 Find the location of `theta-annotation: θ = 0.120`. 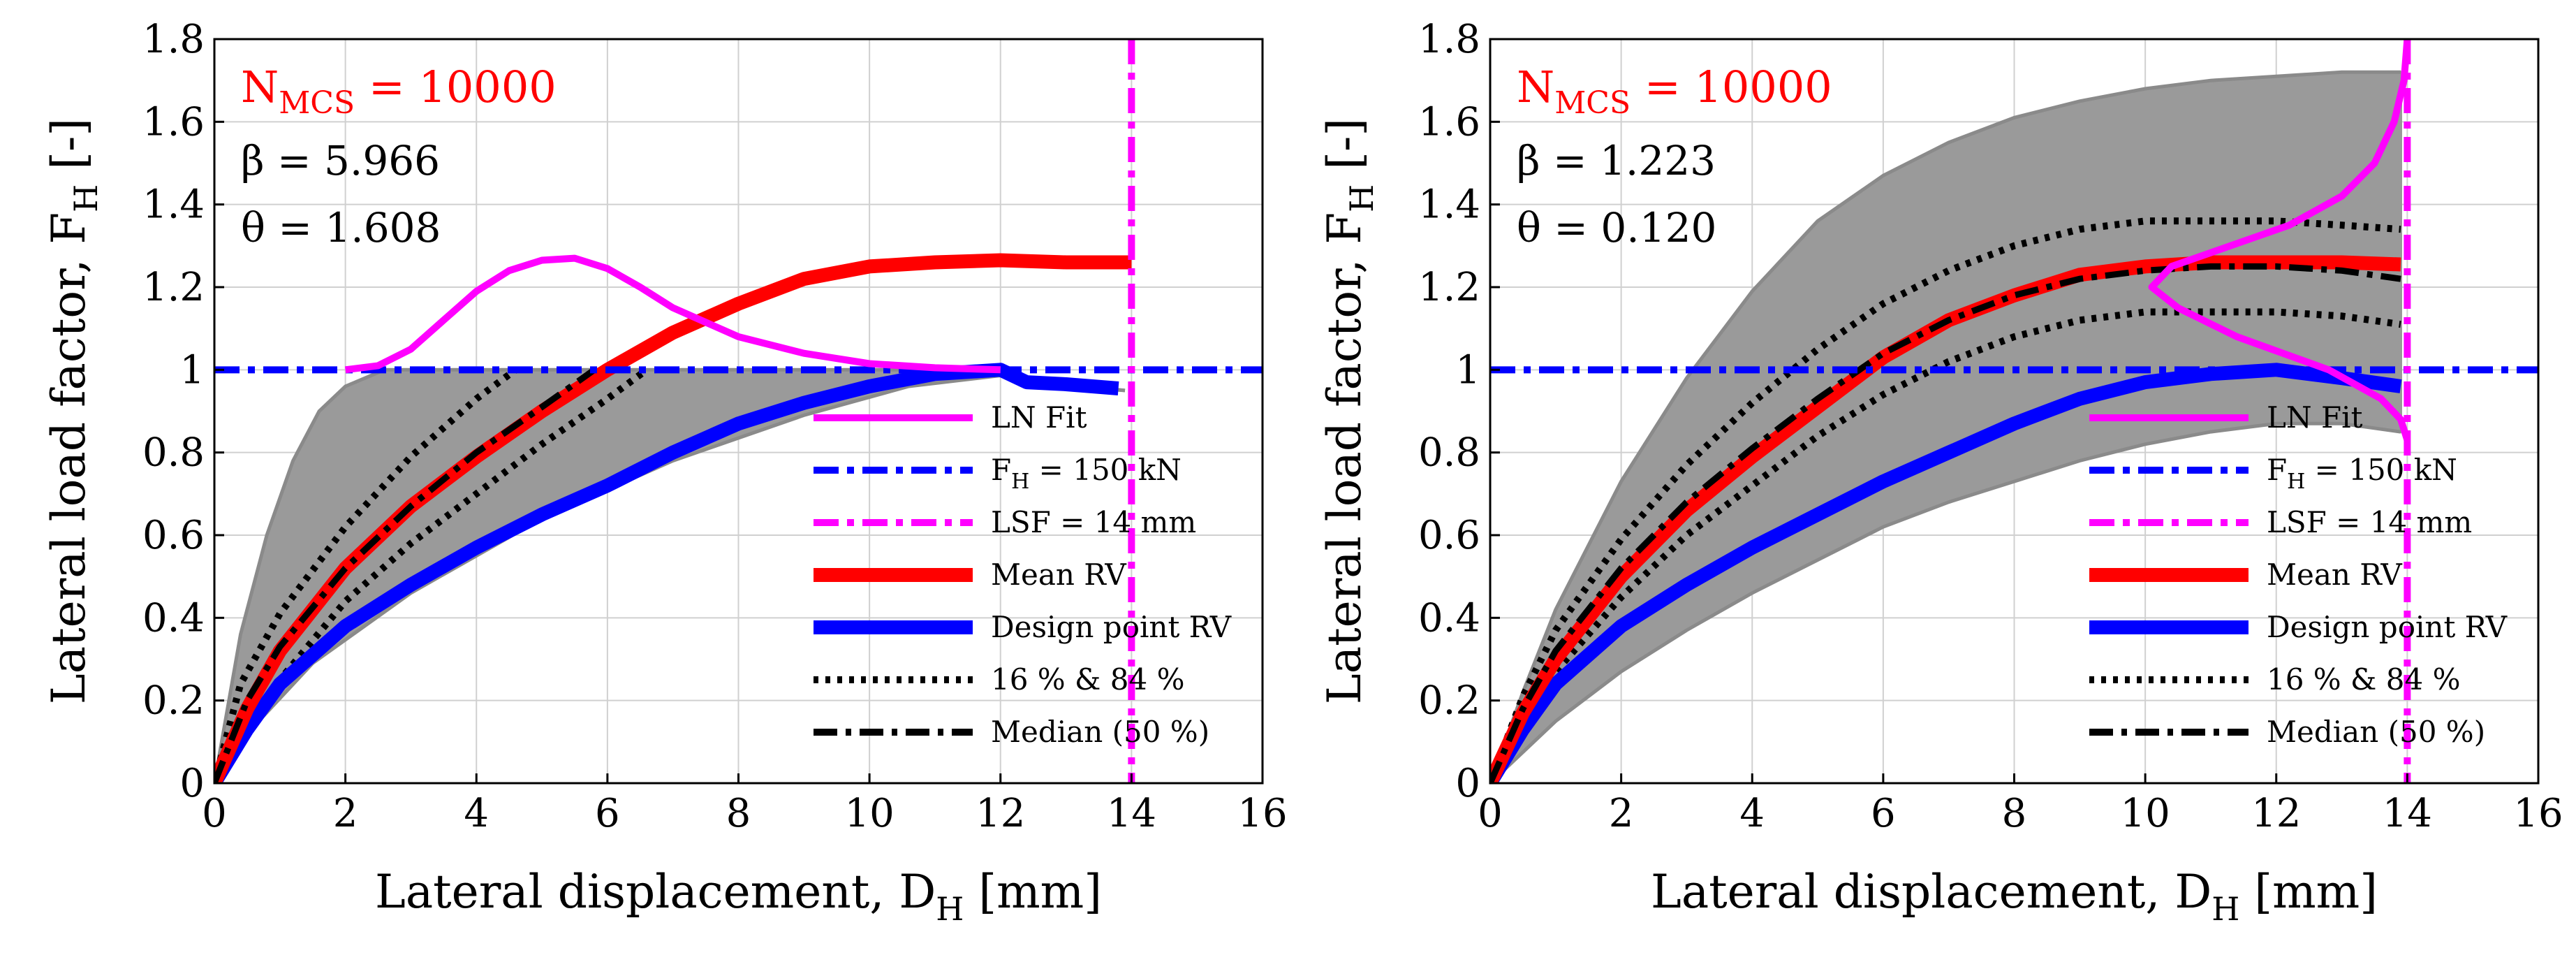

theta-annotation: θ = 0.120 is located at coordinates (1616, 228).